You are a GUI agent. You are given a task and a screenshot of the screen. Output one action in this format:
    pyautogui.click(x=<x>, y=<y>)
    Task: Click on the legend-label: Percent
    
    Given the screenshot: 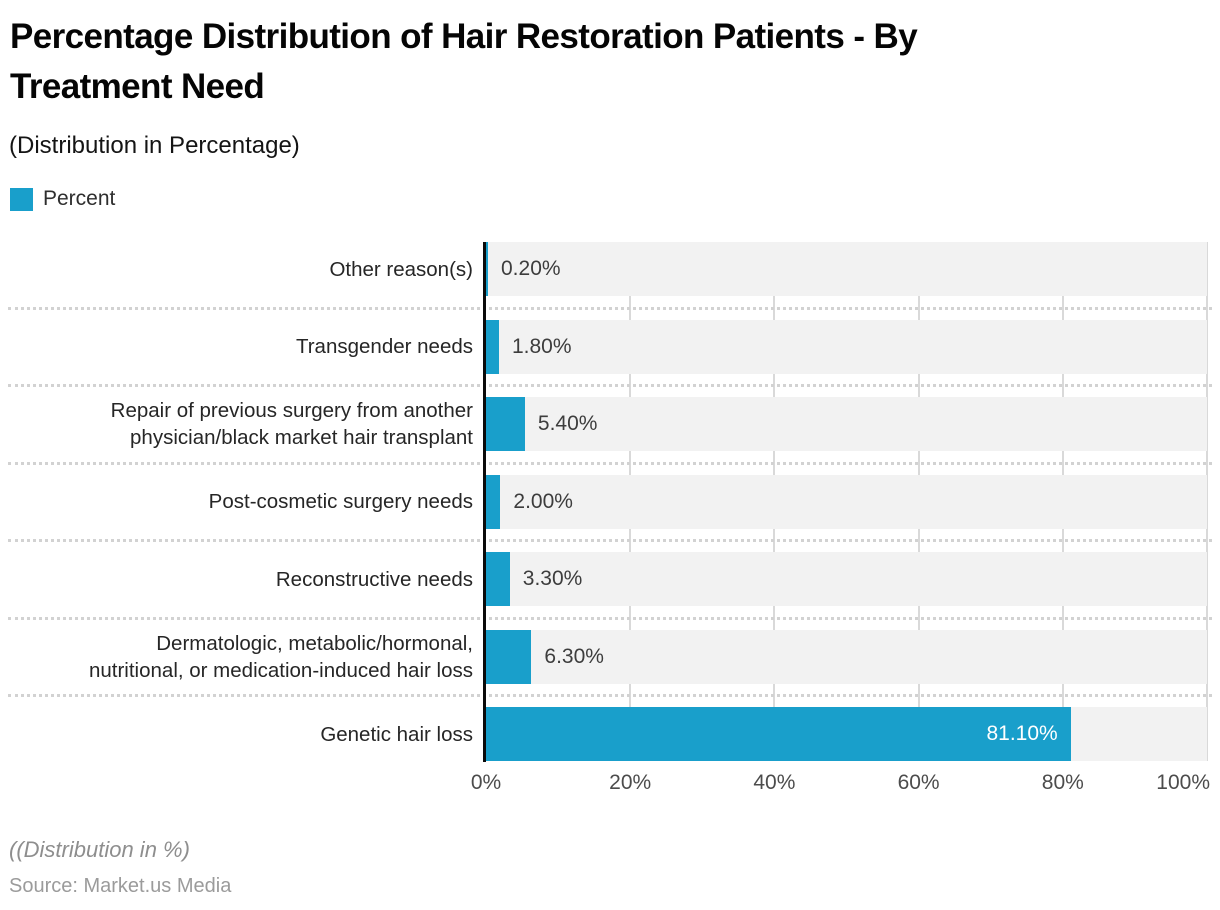 What is the action you would take?
    pyautogui.click(x=79, y=198)
    